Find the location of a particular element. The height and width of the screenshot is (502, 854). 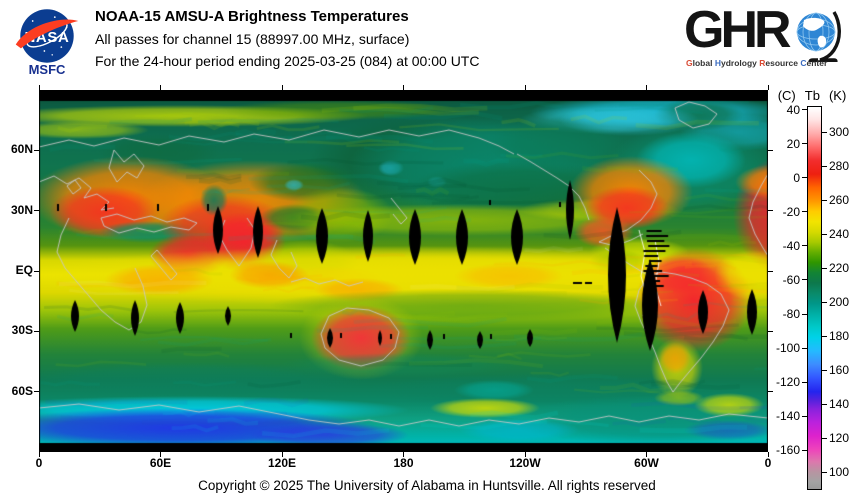

lat-label-EQ: EQ is located at coordinates (24, 270).